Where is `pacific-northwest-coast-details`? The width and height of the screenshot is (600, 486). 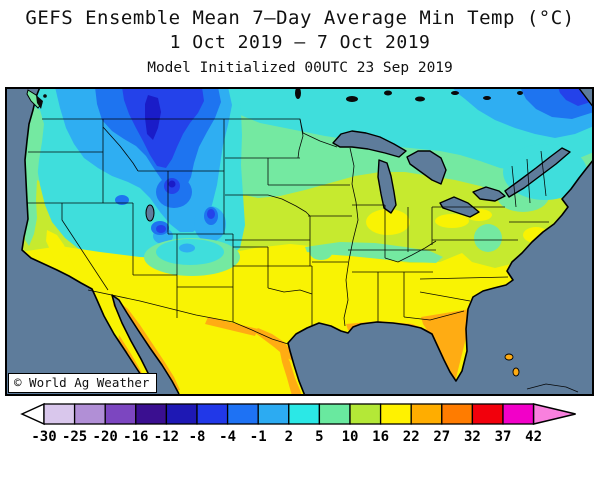 pacific-northwest-coast-details is located at coordinates (36, 99).